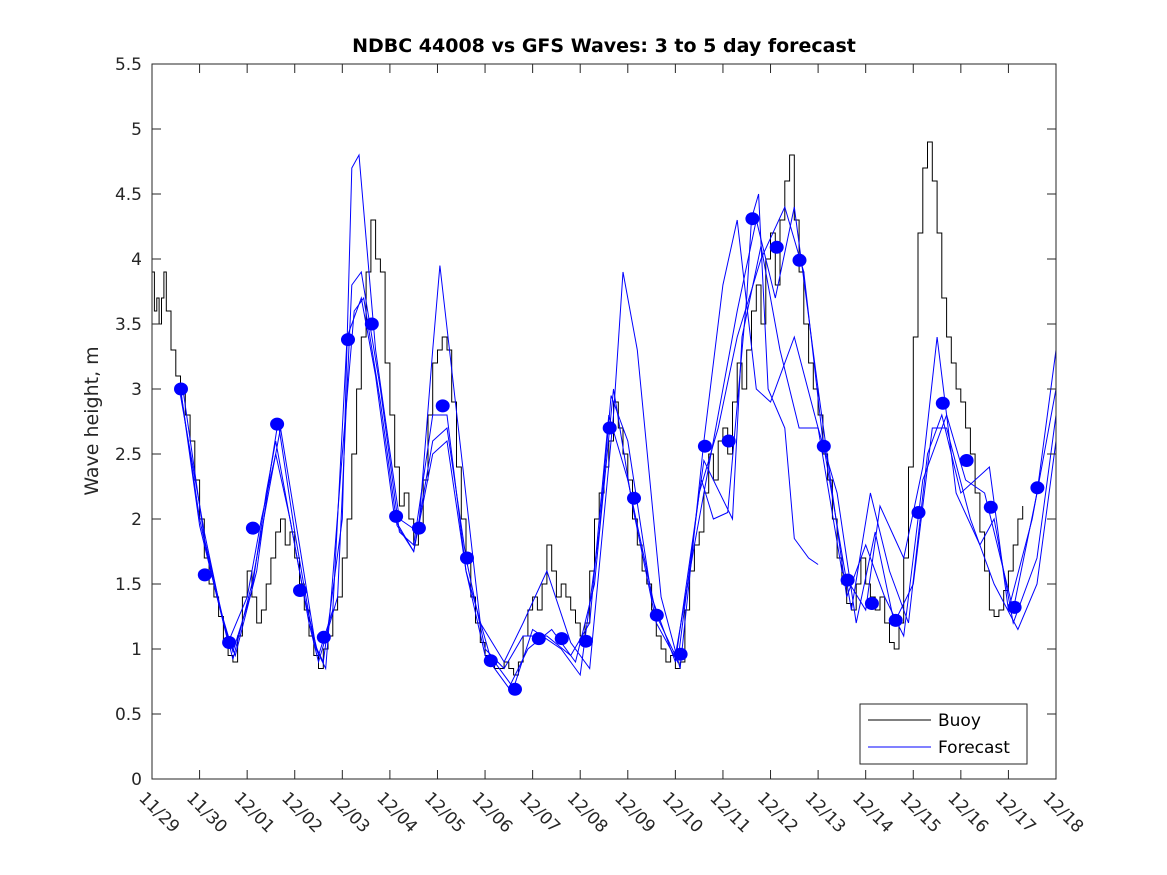 The width and height of the screenshot is (1167, 875). Describe the element at coordinates (92, 420) in the screenshot. I see `y-axis-label: Wave height, m` at that location.